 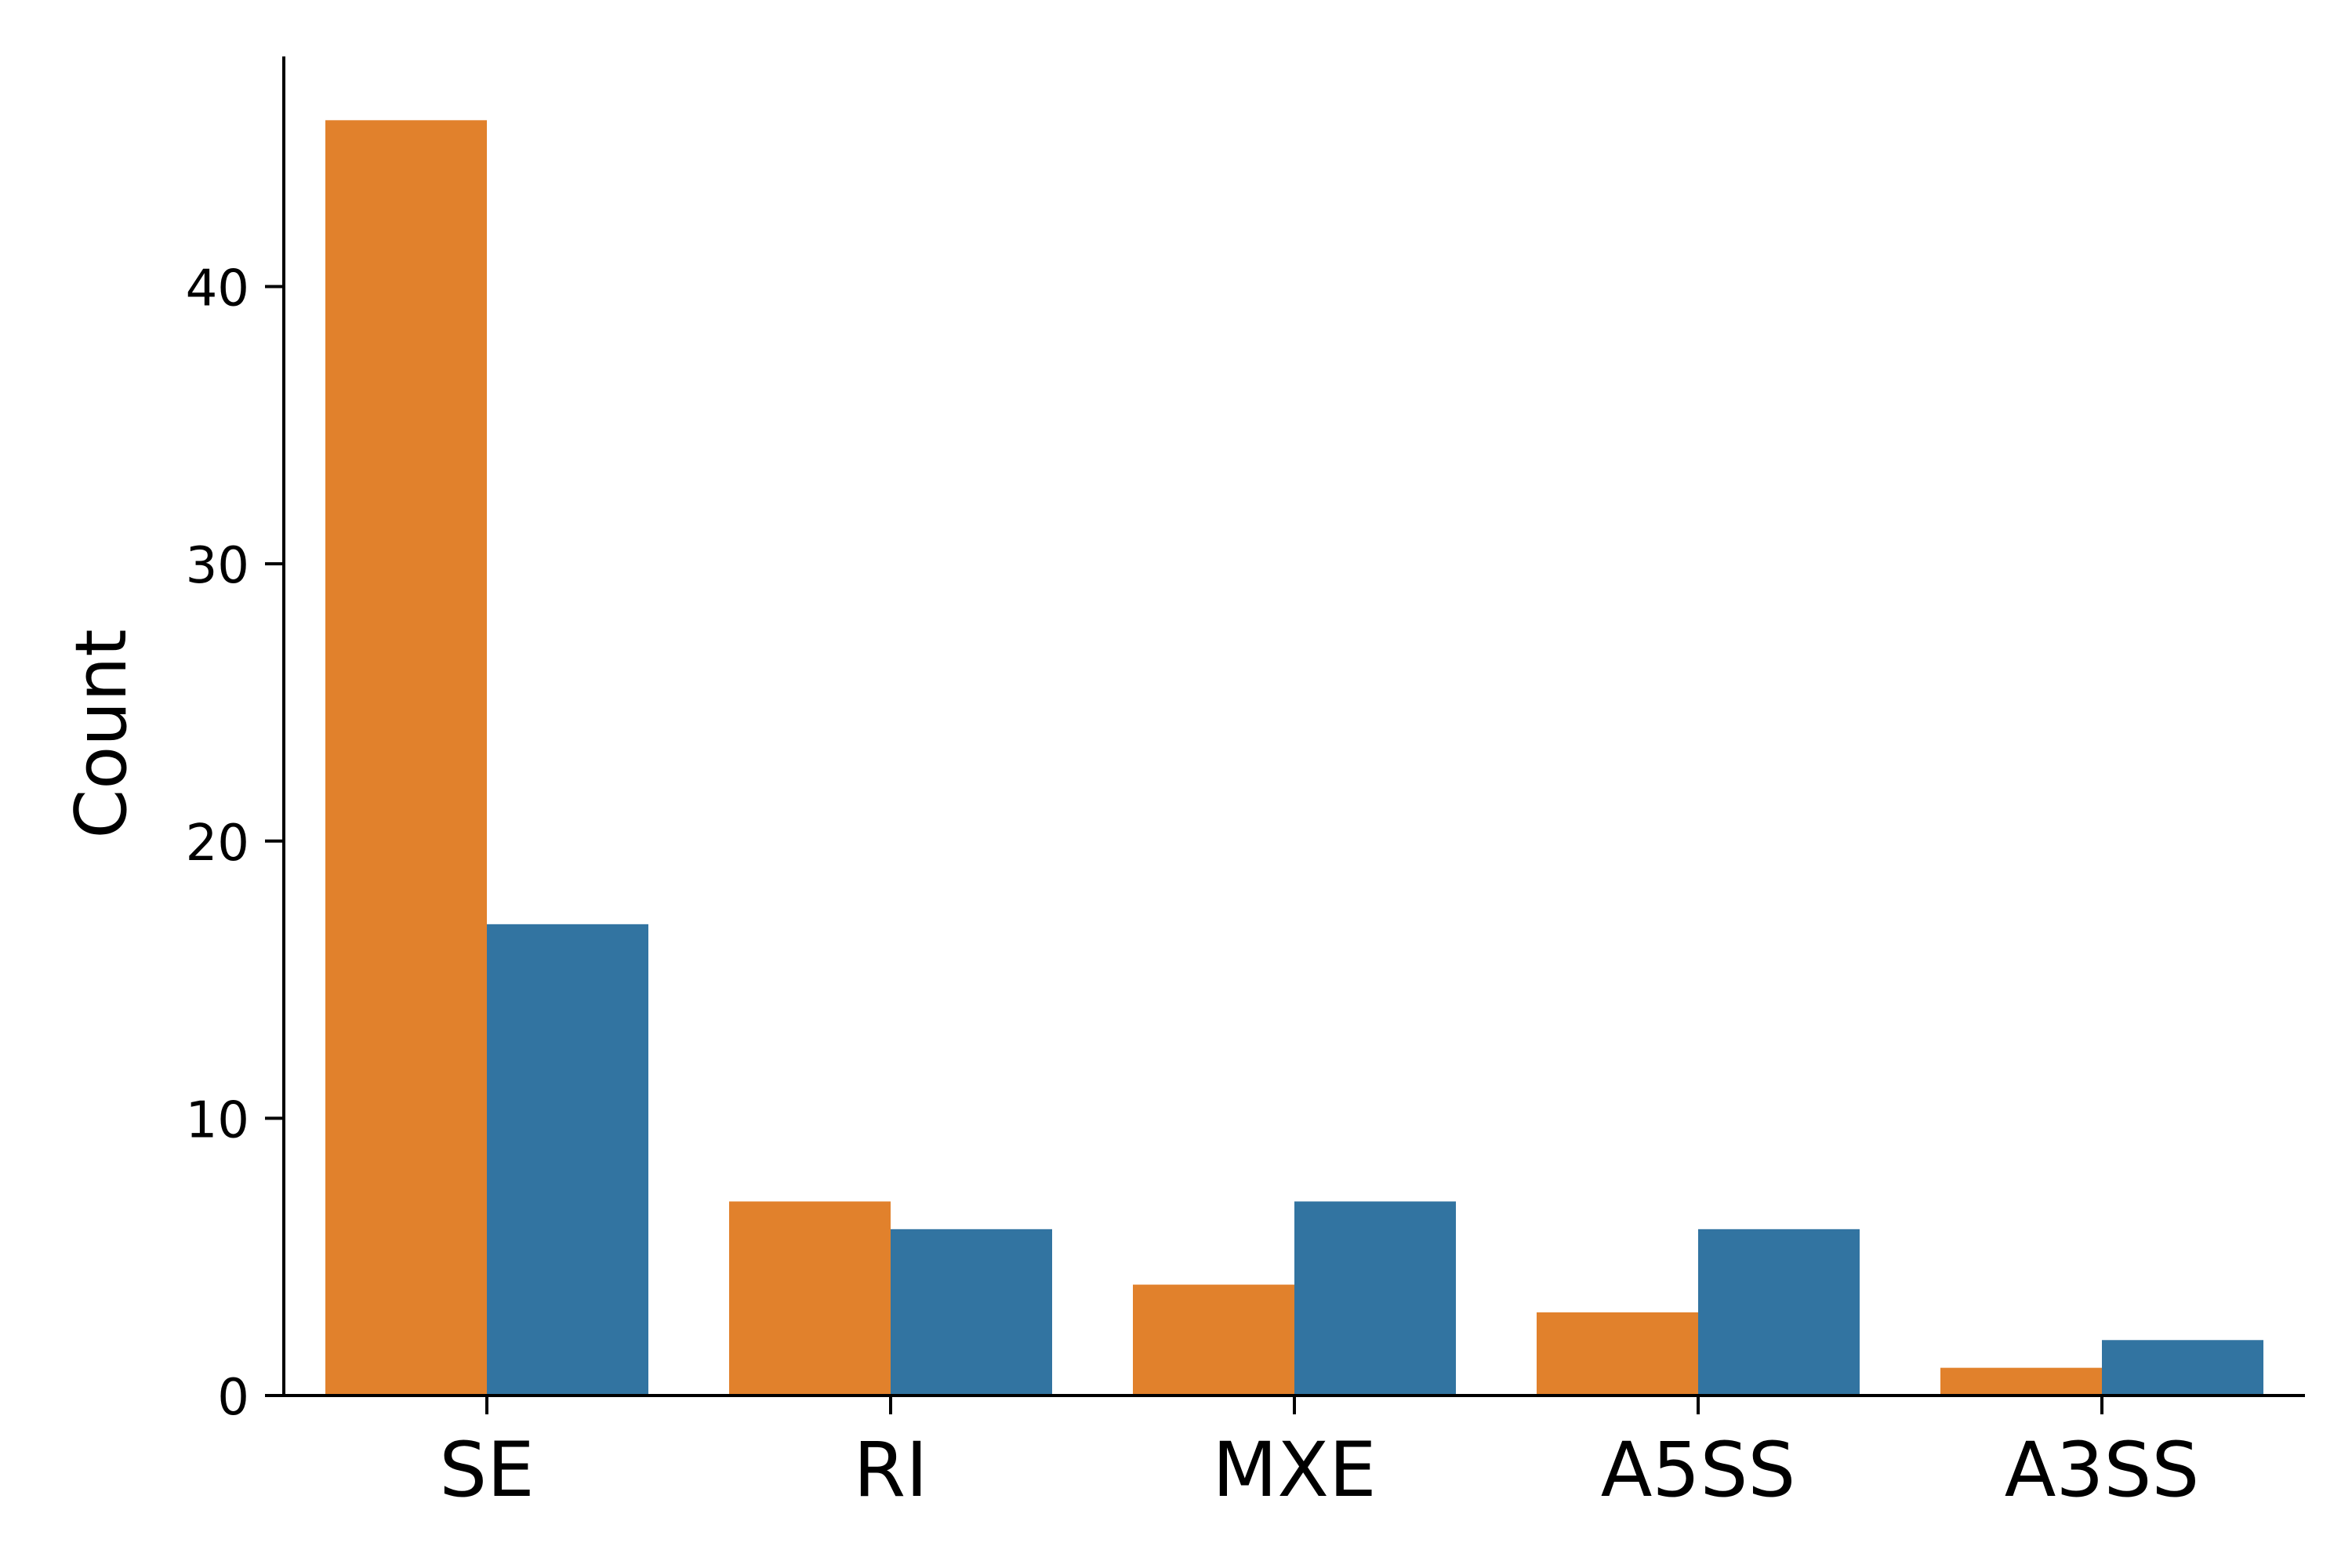 What do you see at coordinates (1698, 1470) in the screenshot?
I see `x-tick-label-a5ss: A5SS` at bounding box center [1698, 1470].